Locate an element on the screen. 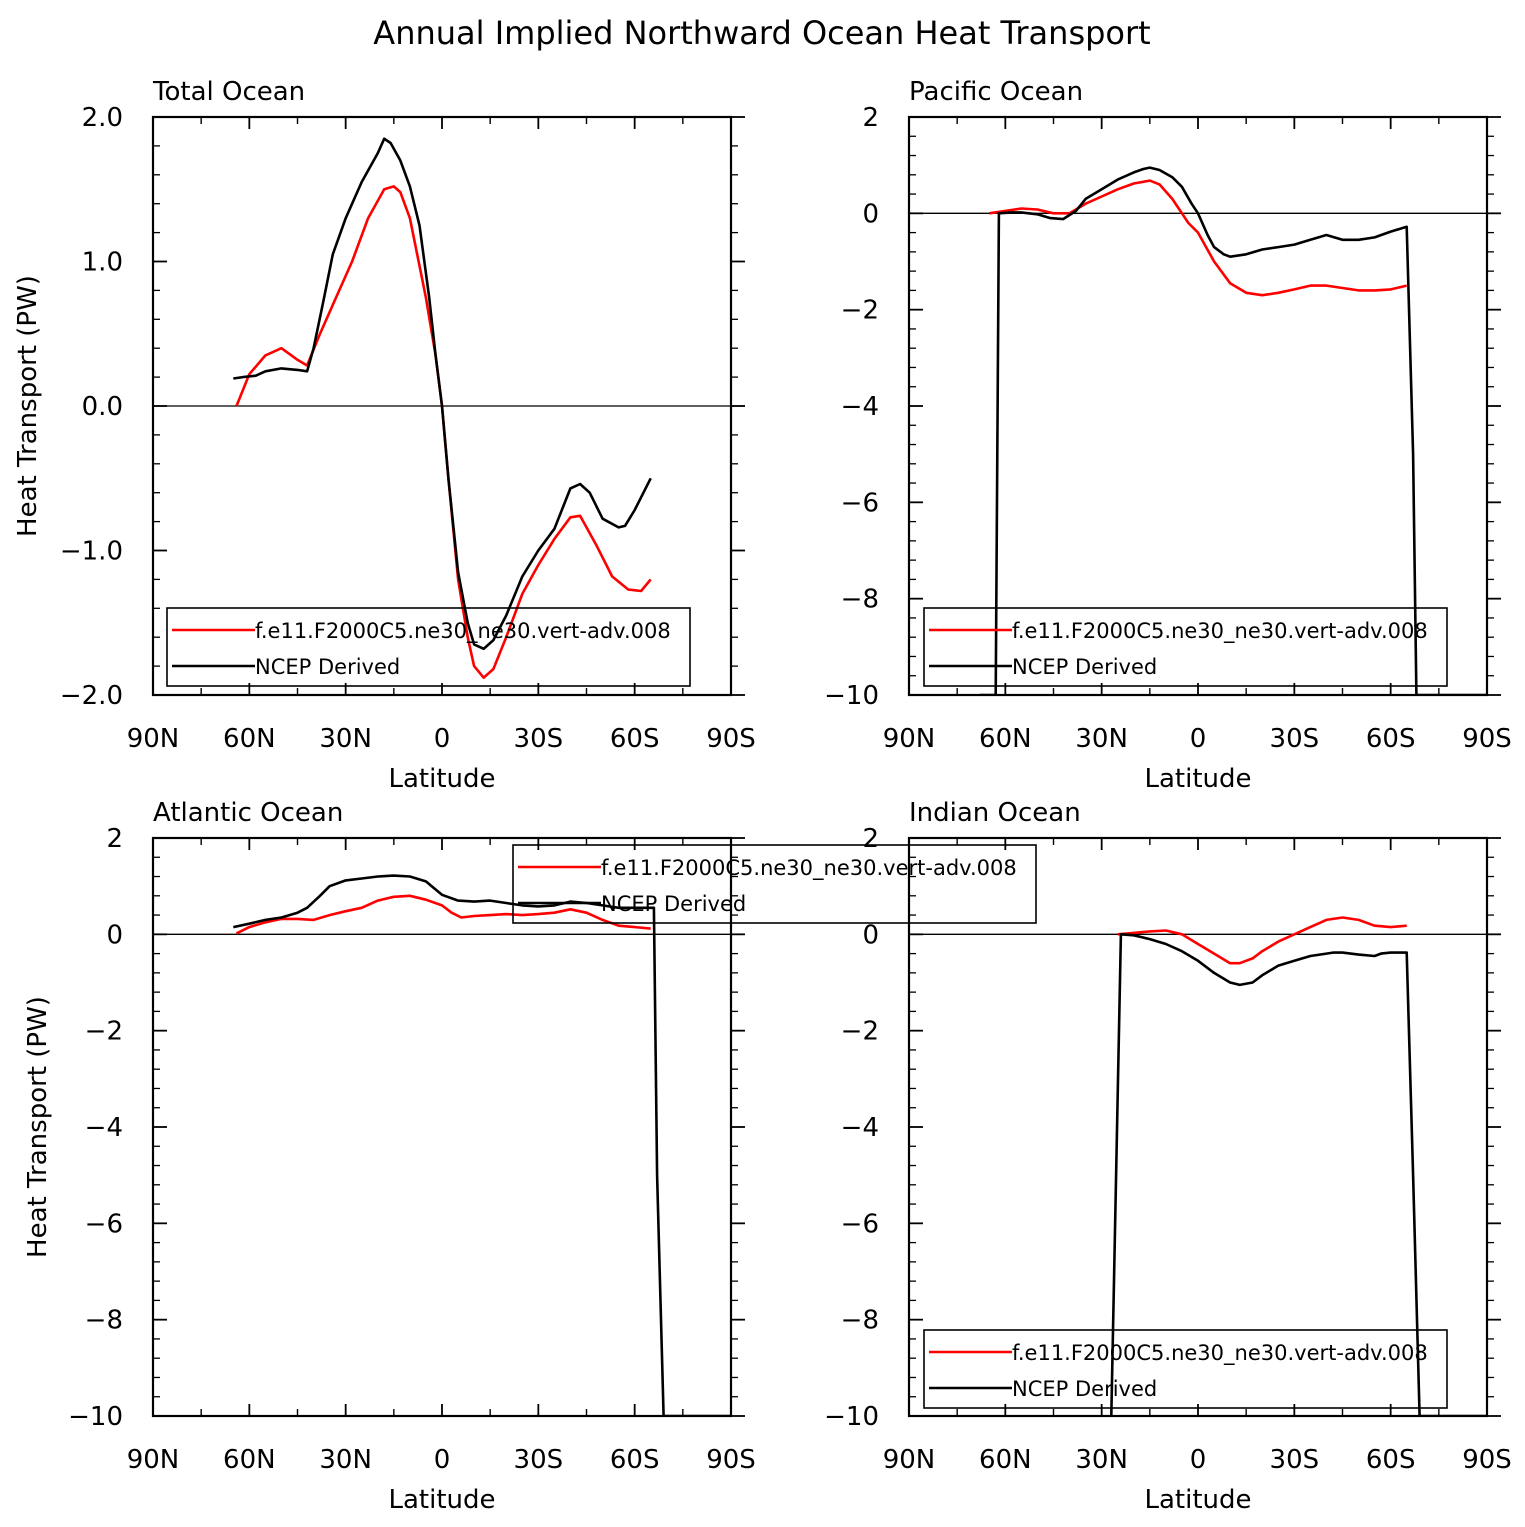  y-tick-label: −1.0 is located at coordinates (91, 552).